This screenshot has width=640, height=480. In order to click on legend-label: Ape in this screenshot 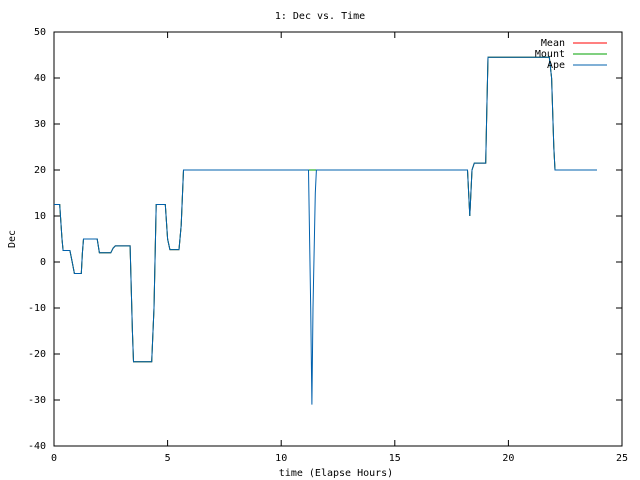, I will do `click(556, 65)`.